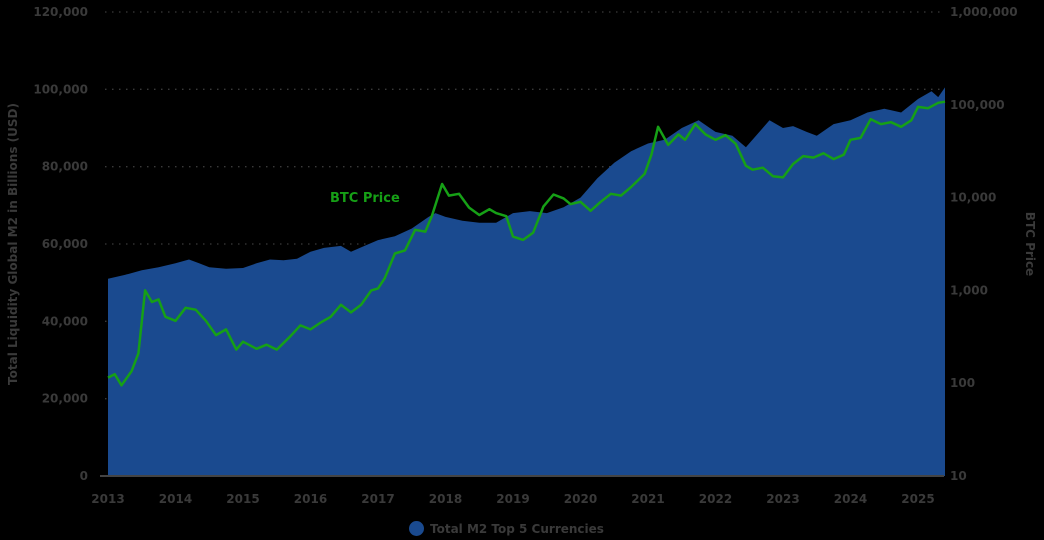 This screenshot has width=1044, height=540. I want to click on right-y-axis-ticks: 10 100 1,000 10,000 100,000 1,000,000, so click(984, 244).